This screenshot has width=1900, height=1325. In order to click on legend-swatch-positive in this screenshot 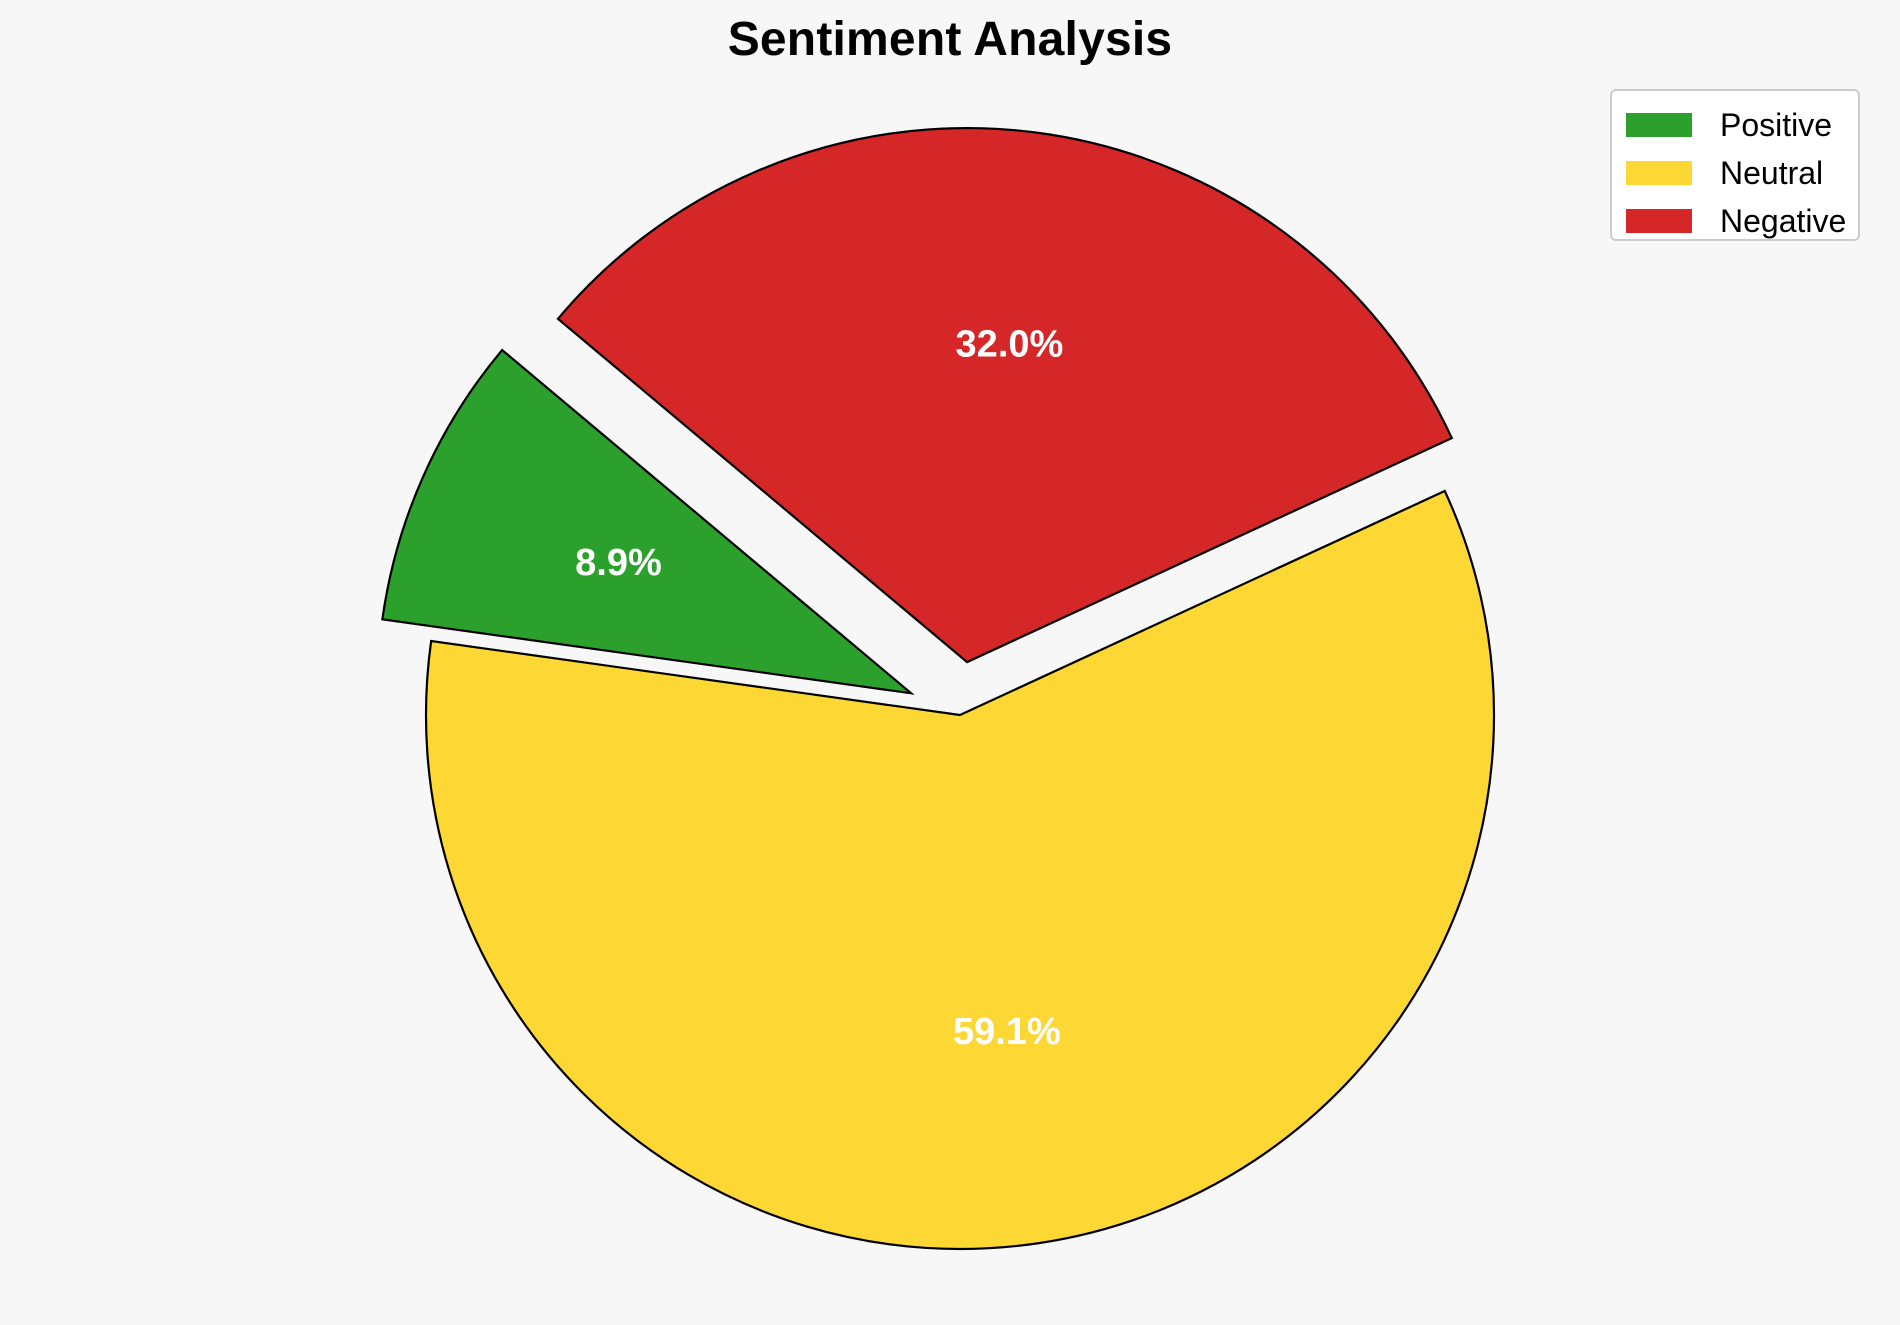, I will do `click(1659, 125)`.